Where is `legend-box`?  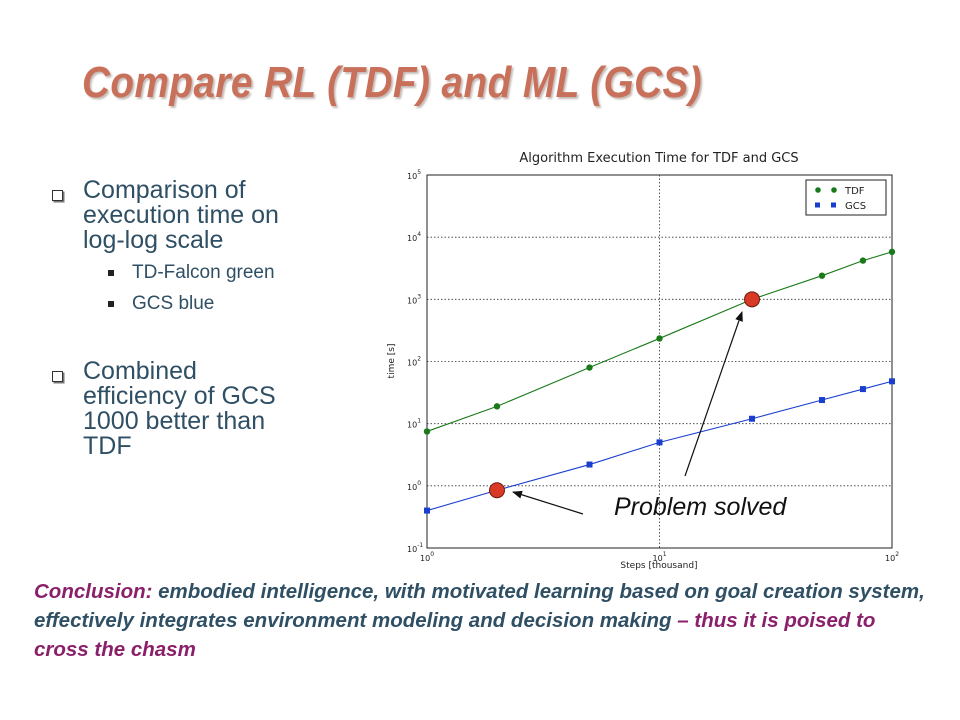
legend-box is located at coordinates (846, 197).